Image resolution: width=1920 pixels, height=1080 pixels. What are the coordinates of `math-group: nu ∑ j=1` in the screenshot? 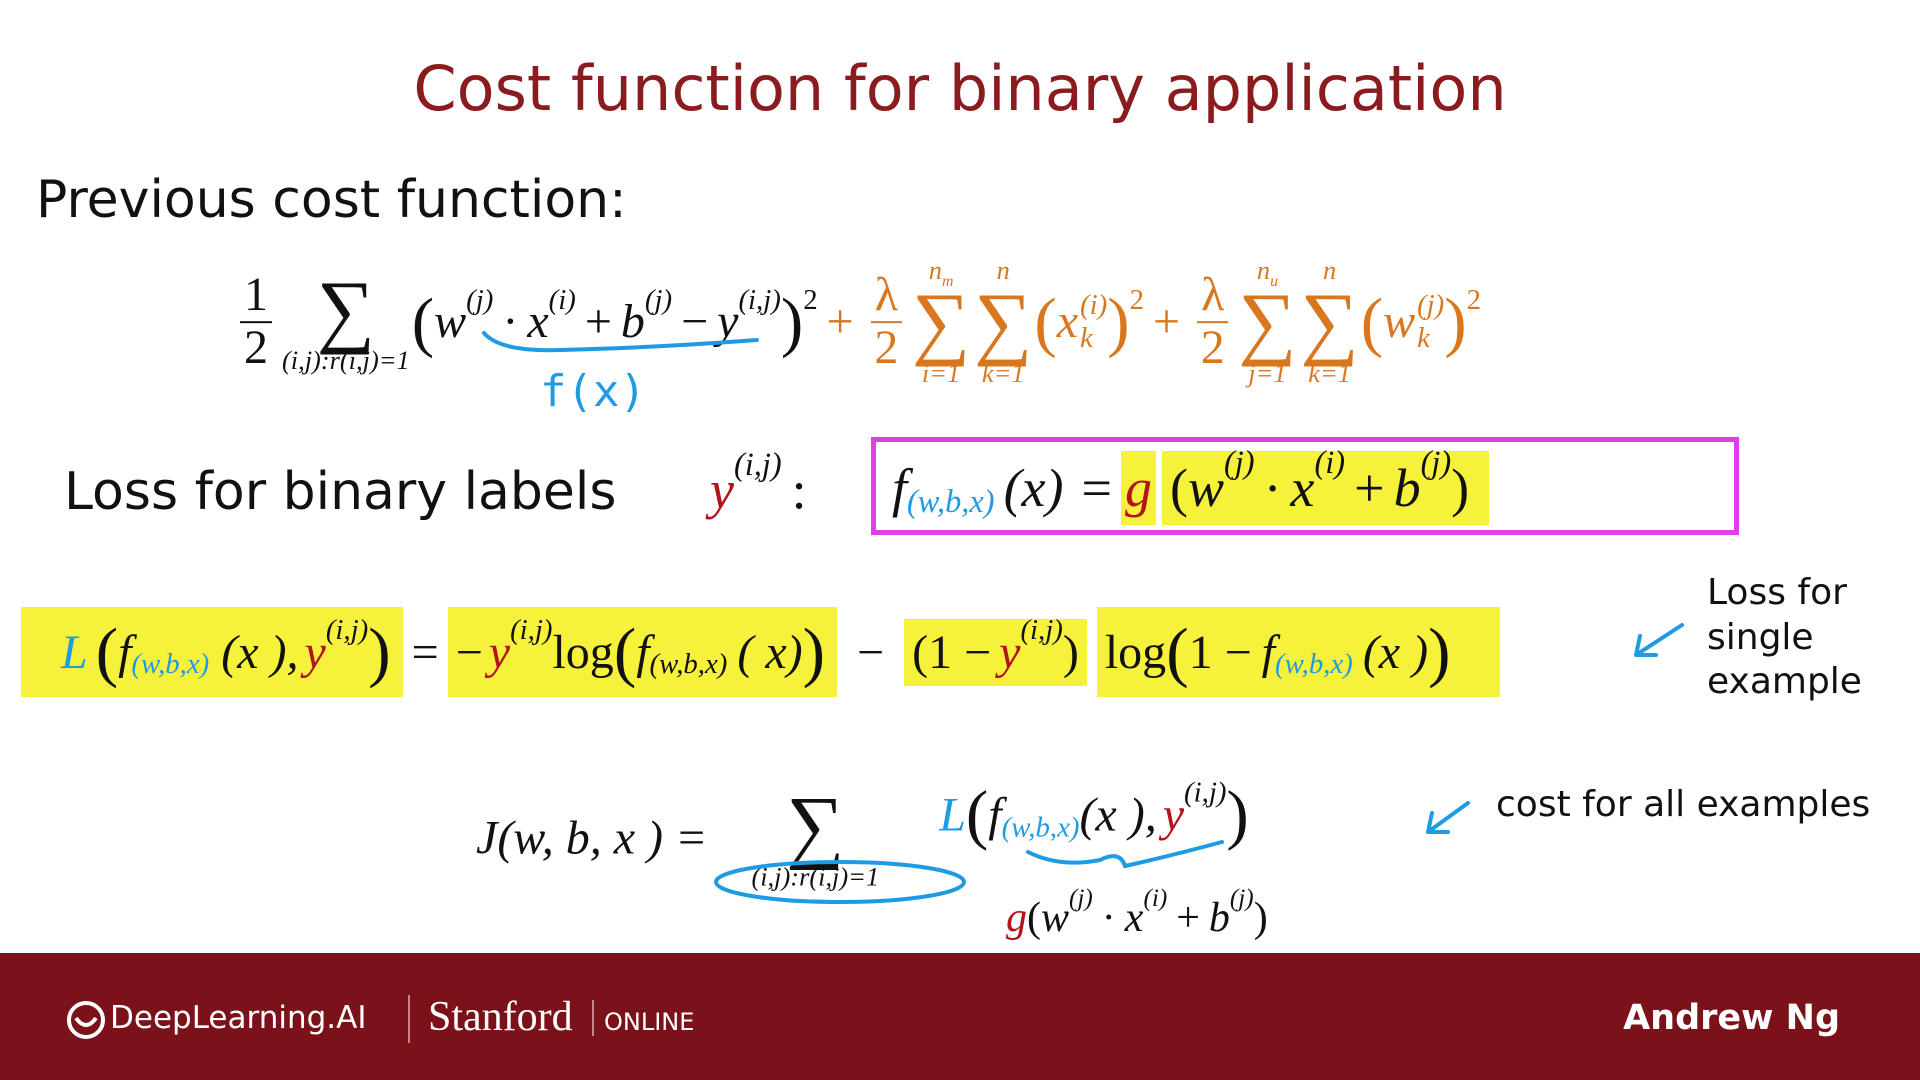 It's located at (1267, 321).